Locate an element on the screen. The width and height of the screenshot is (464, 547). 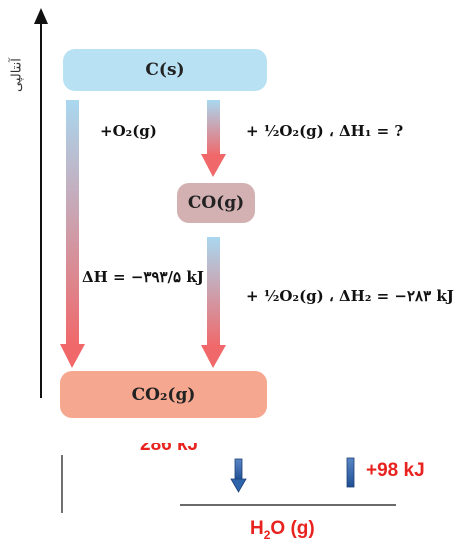
direct-reaction-arrow is located at coordinates (72, 234).